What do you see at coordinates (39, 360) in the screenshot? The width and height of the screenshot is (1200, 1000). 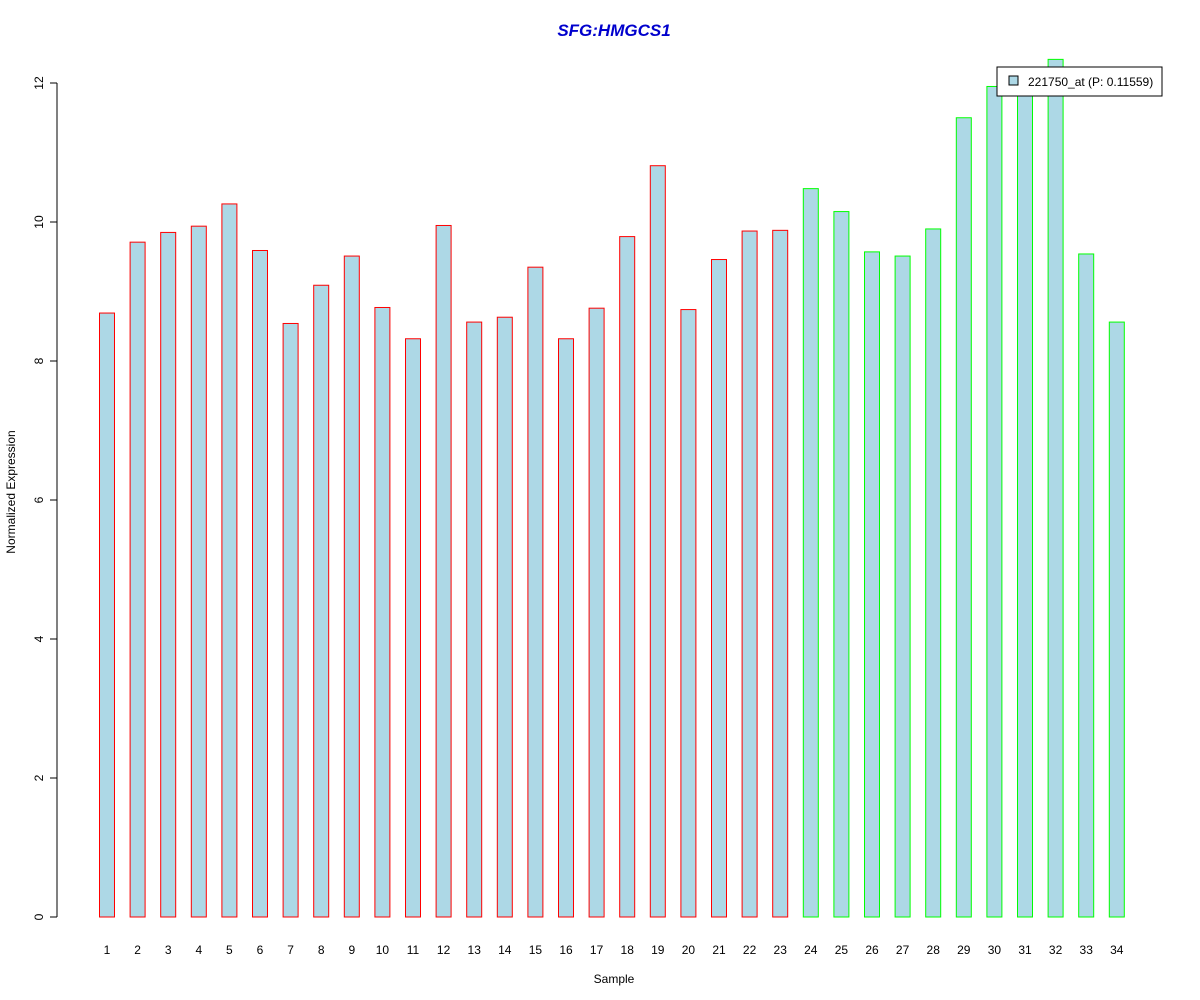 I see `y-tick-label: 8` at bounding box center [39, 360].